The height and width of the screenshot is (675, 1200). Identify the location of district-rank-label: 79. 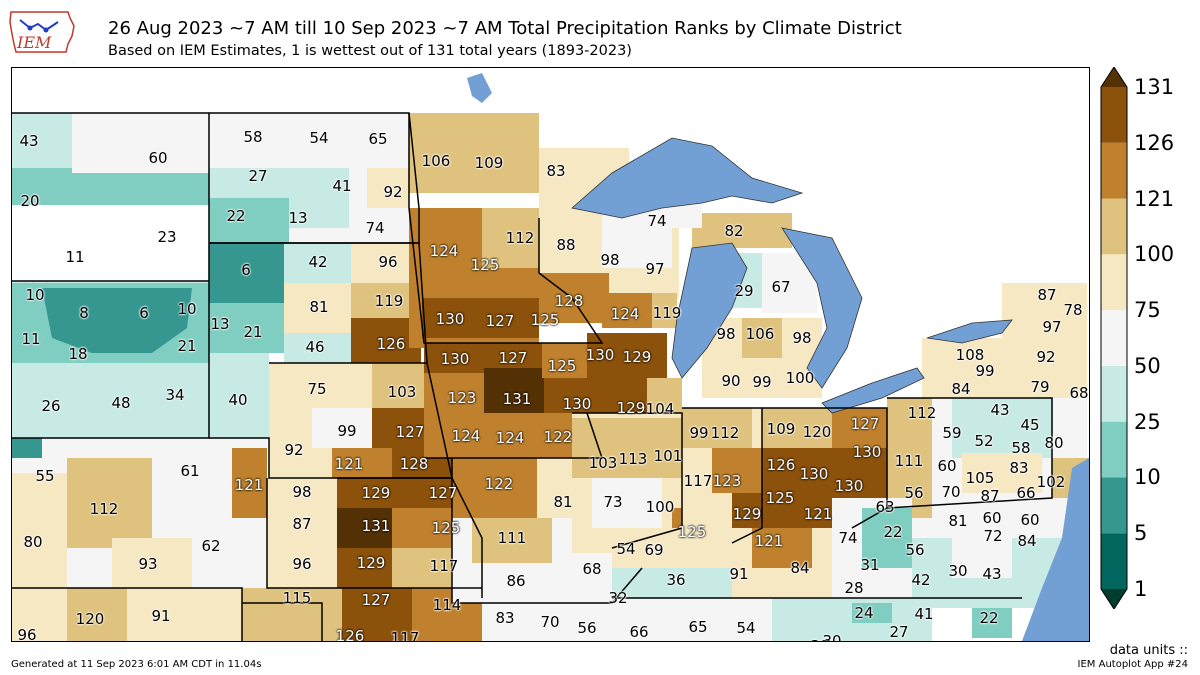
(1040, 387).